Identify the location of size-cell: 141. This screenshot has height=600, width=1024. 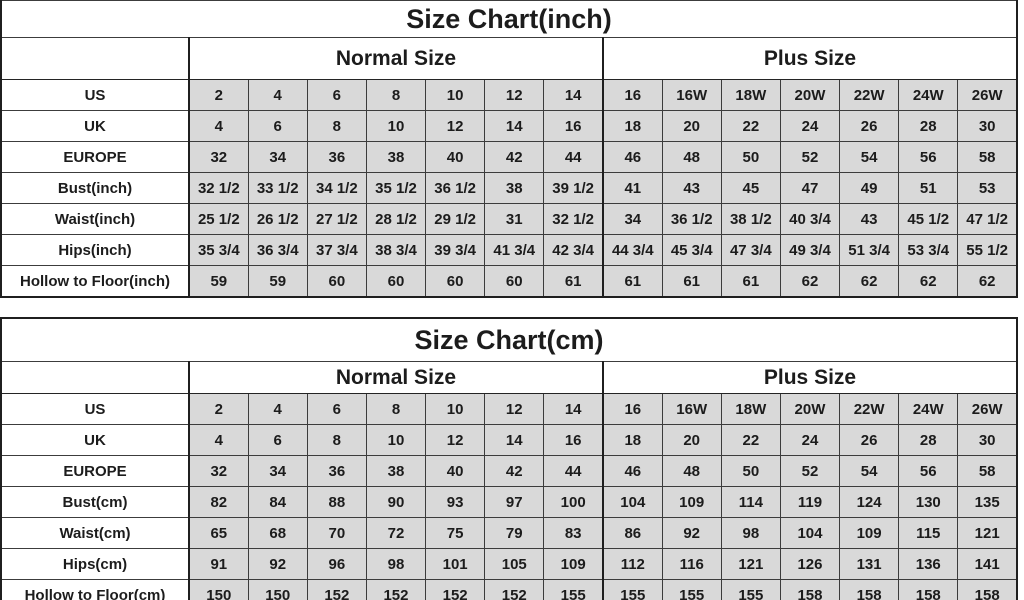
(987, 564).